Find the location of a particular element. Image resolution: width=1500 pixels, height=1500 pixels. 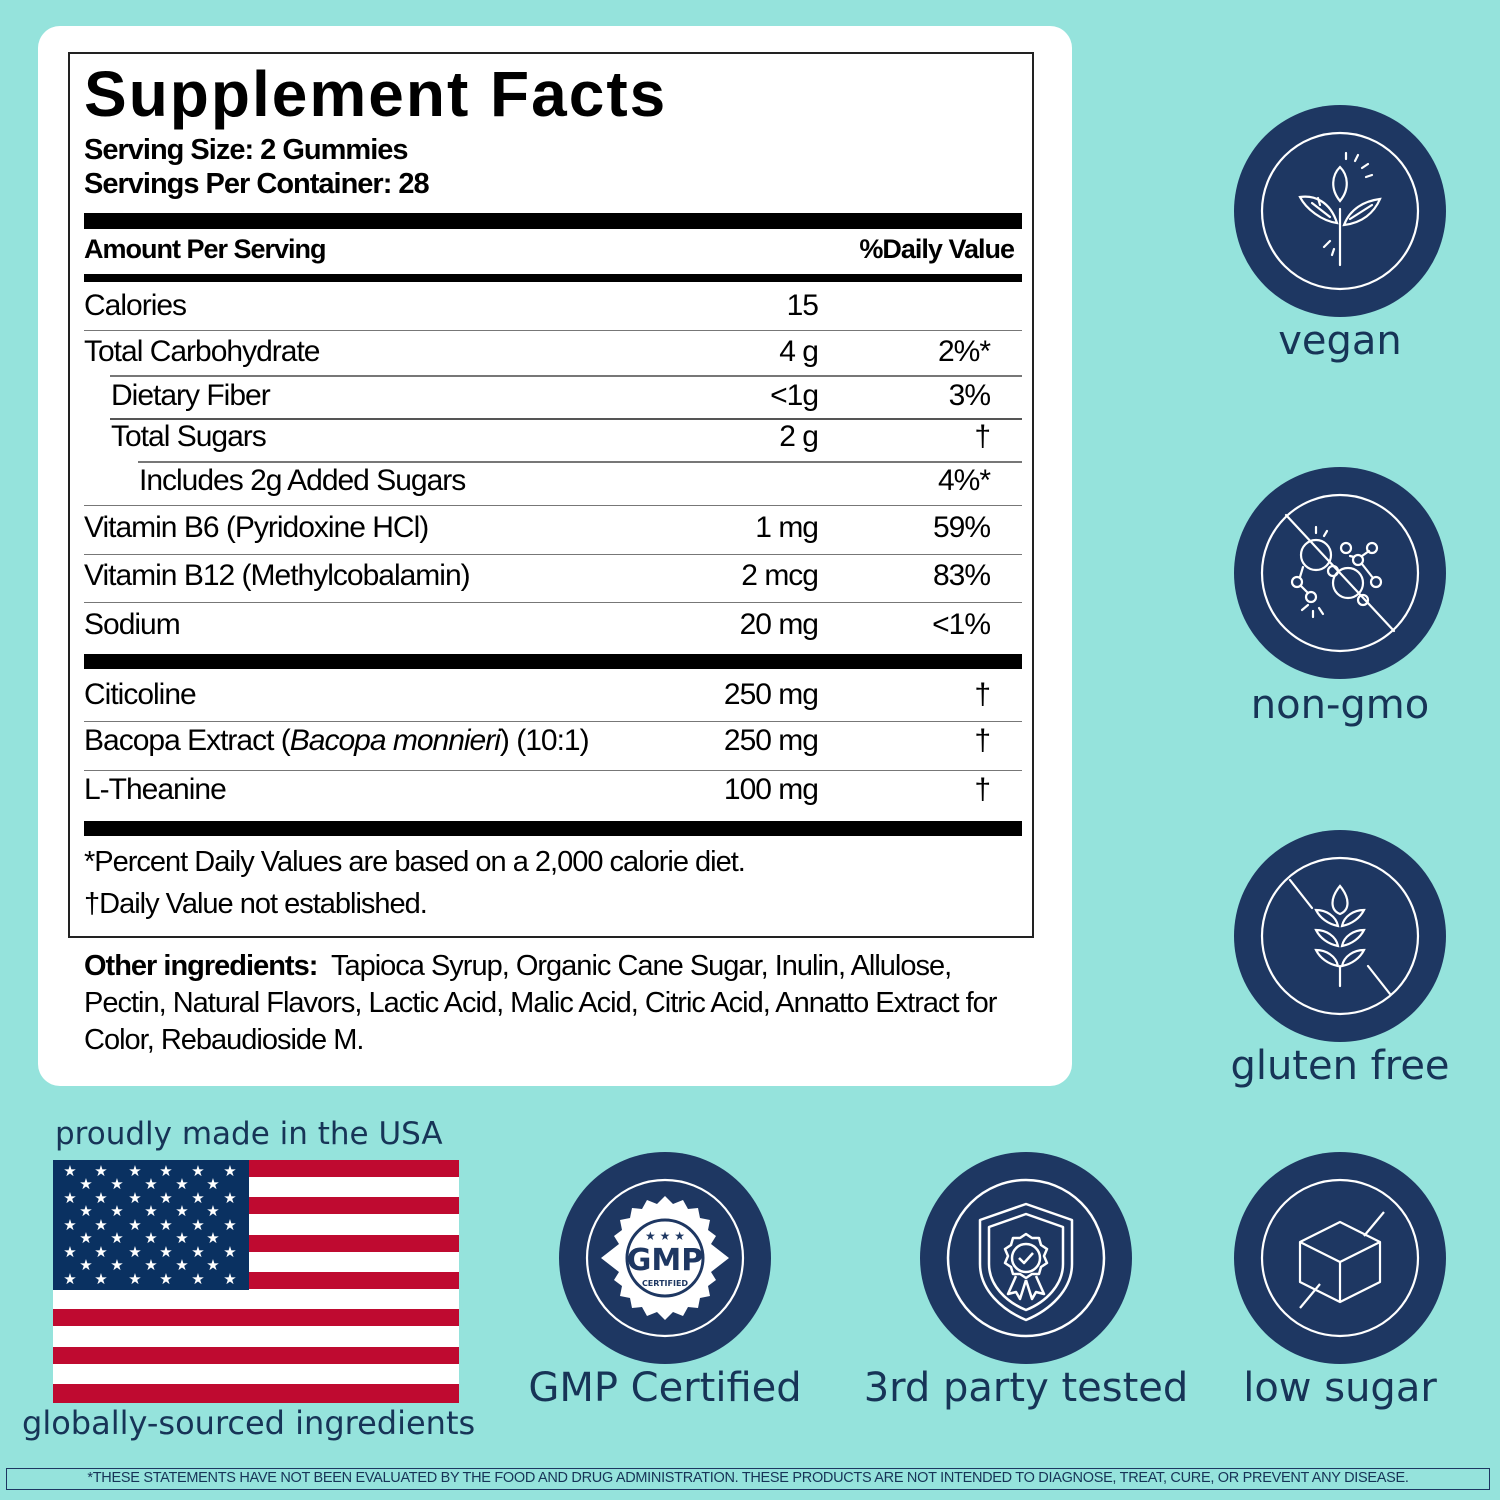

low-sugar-badge is located at coordinates (1340, 1258).